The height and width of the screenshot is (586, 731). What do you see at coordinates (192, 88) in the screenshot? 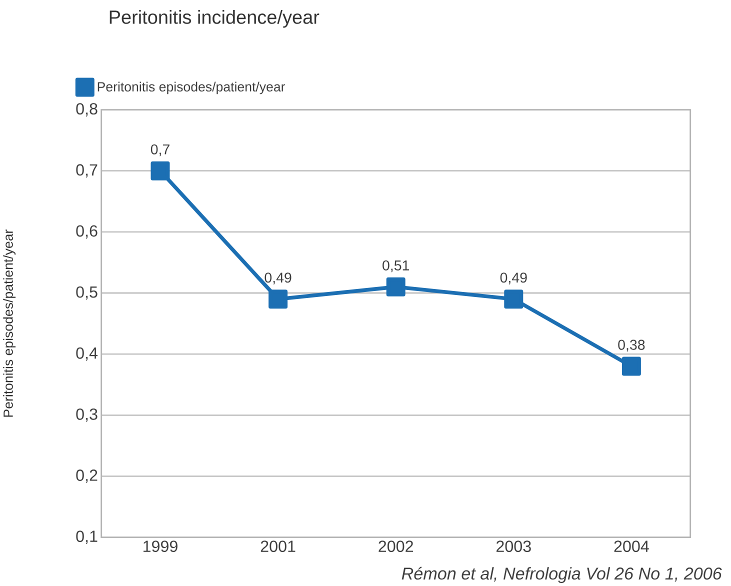
I see `legend-label: Peritonitis episodes/patient/year` at bounding box center [192, 88].